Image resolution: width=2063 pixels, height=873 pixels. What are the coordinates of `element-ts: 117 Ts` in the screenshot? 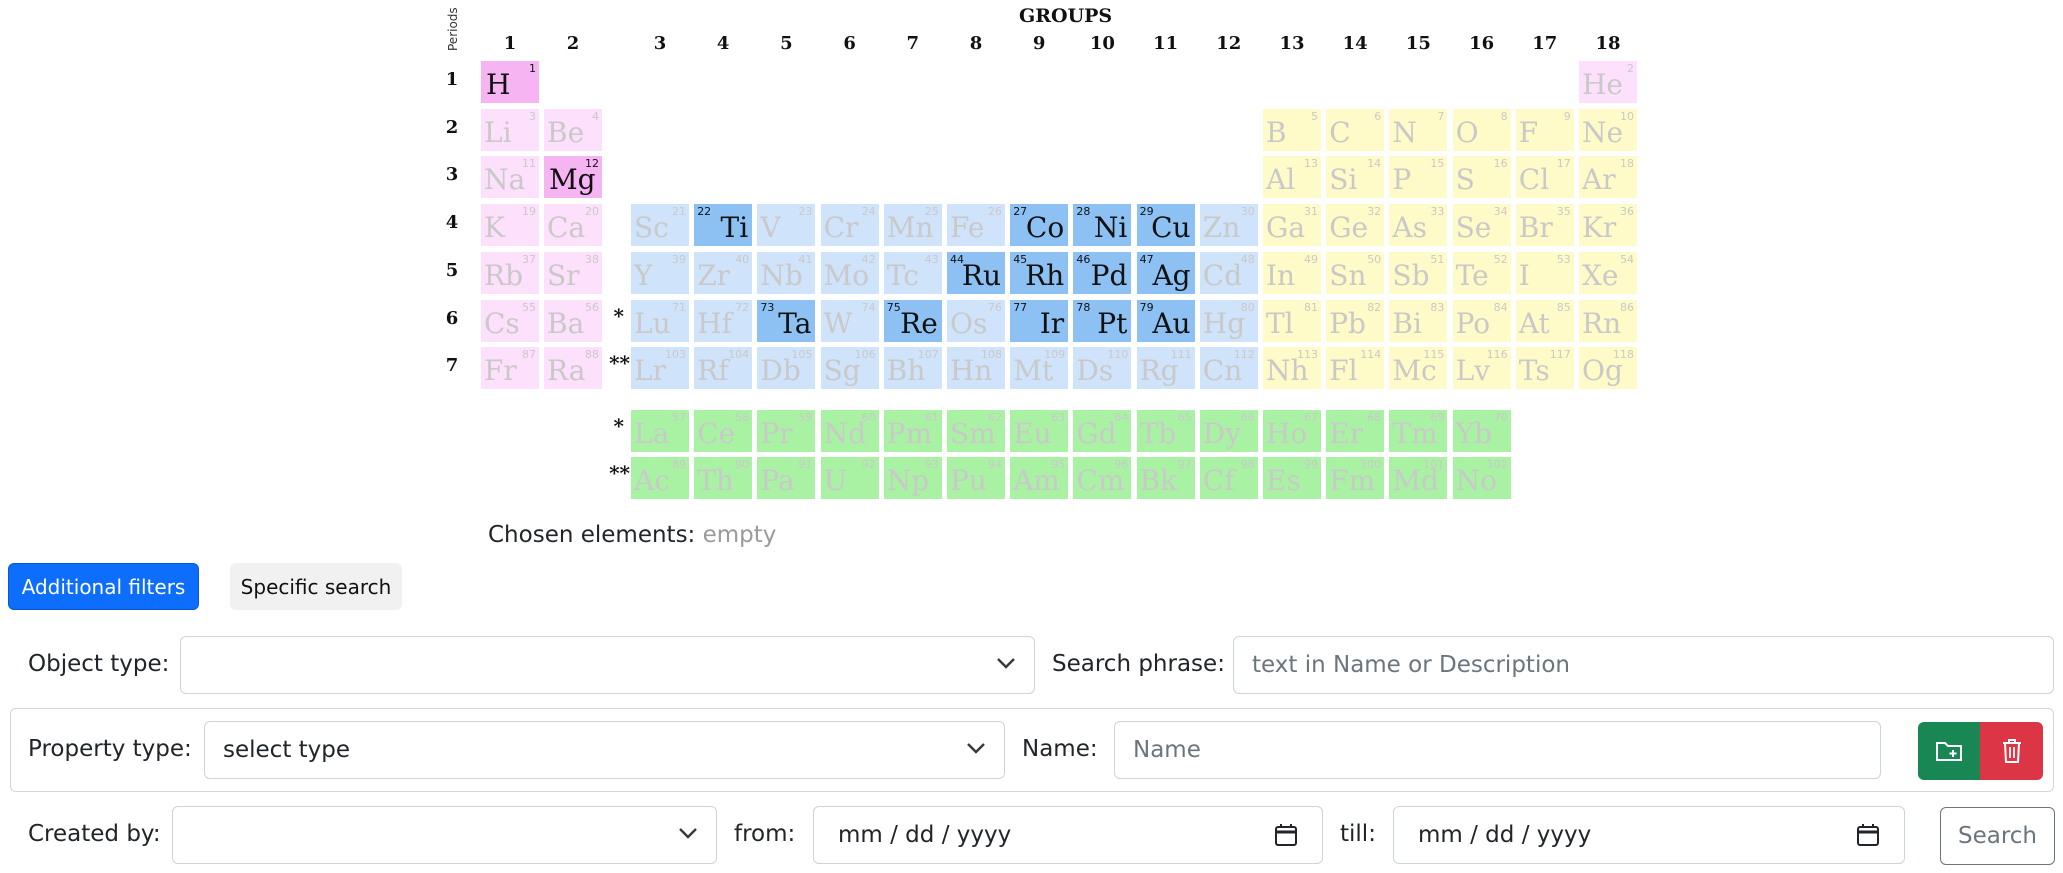 It's located at (1544, 368).